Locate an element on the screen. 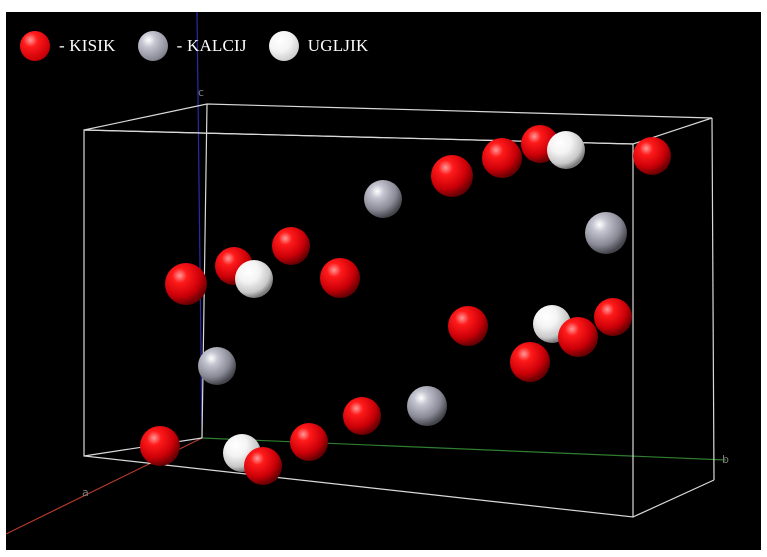 The image size is (767, 557). legend-item-carbon: UGLJIK is located at coordinates (318, 46).